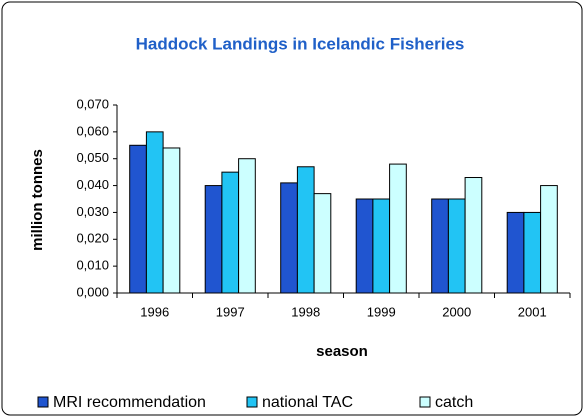 This screenshot has height=418, width=585. What do you see at coordinates (92, 291) in the screenshot?
I see `y-tick-label: 0,000` at bounding box center [92, 291].